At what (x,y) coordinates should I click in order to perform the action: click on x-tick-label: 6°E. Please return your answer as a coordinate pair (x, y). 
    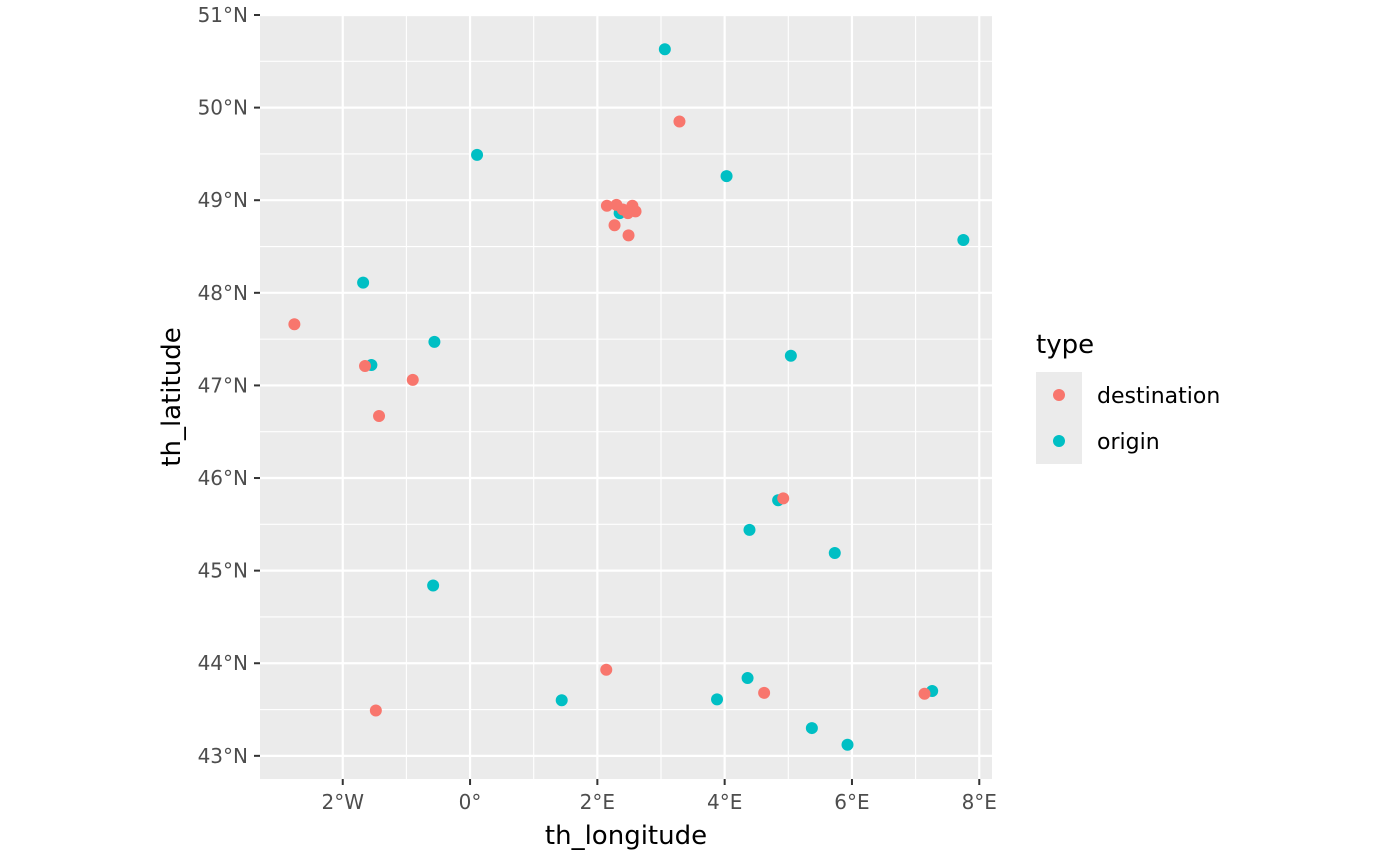
    Looking at the image, I should click on (851, 802).